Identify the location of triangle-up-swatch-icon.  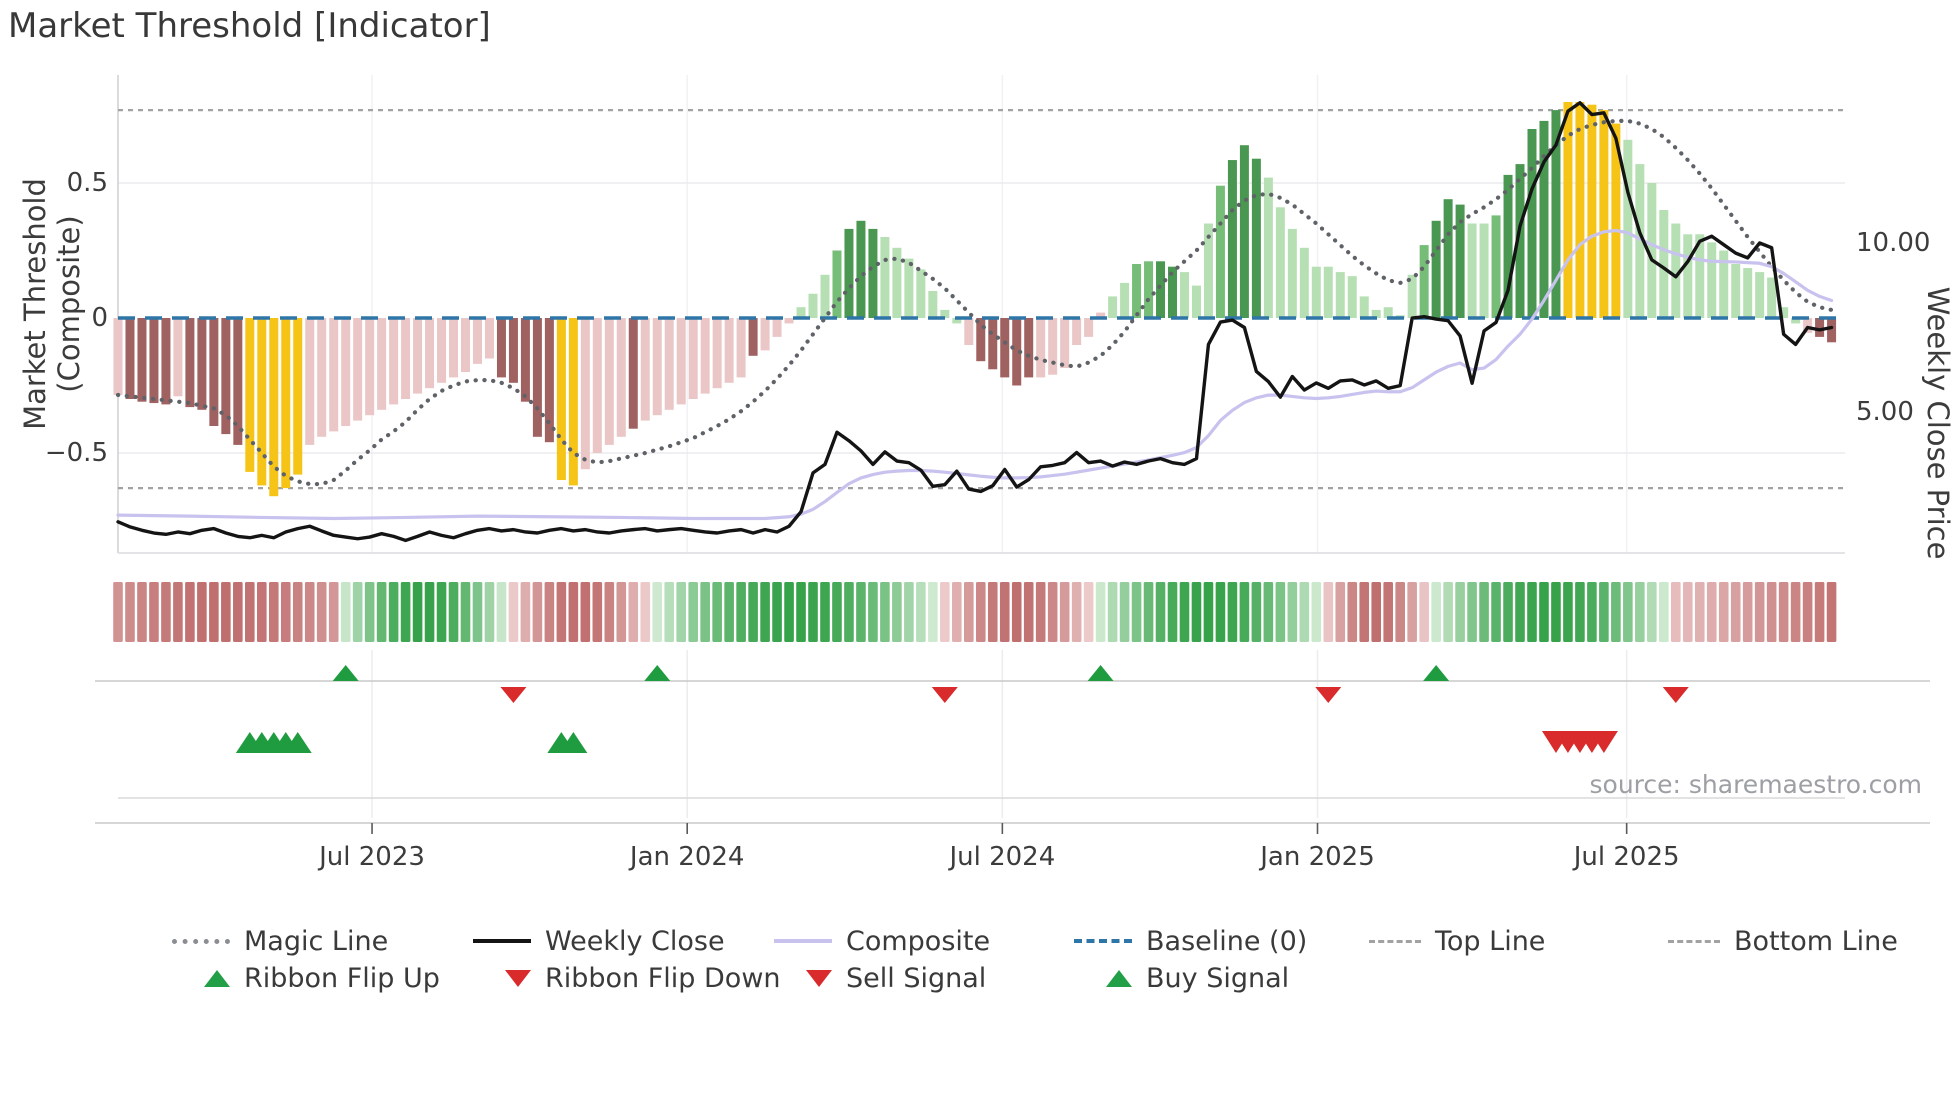
(1119, 978).